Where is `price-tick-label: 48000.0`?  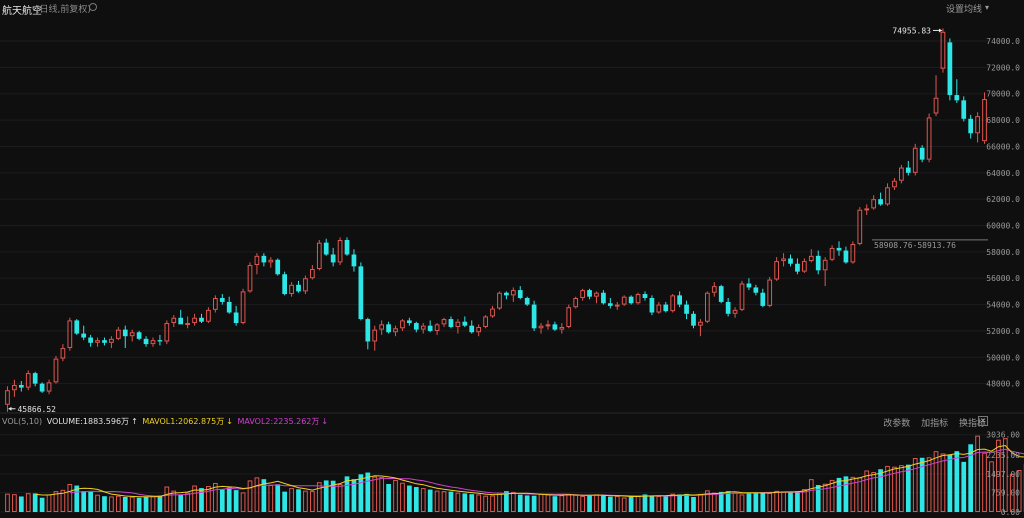 price-tick-label: 48000.0 is located at coordinates (1003, 384).